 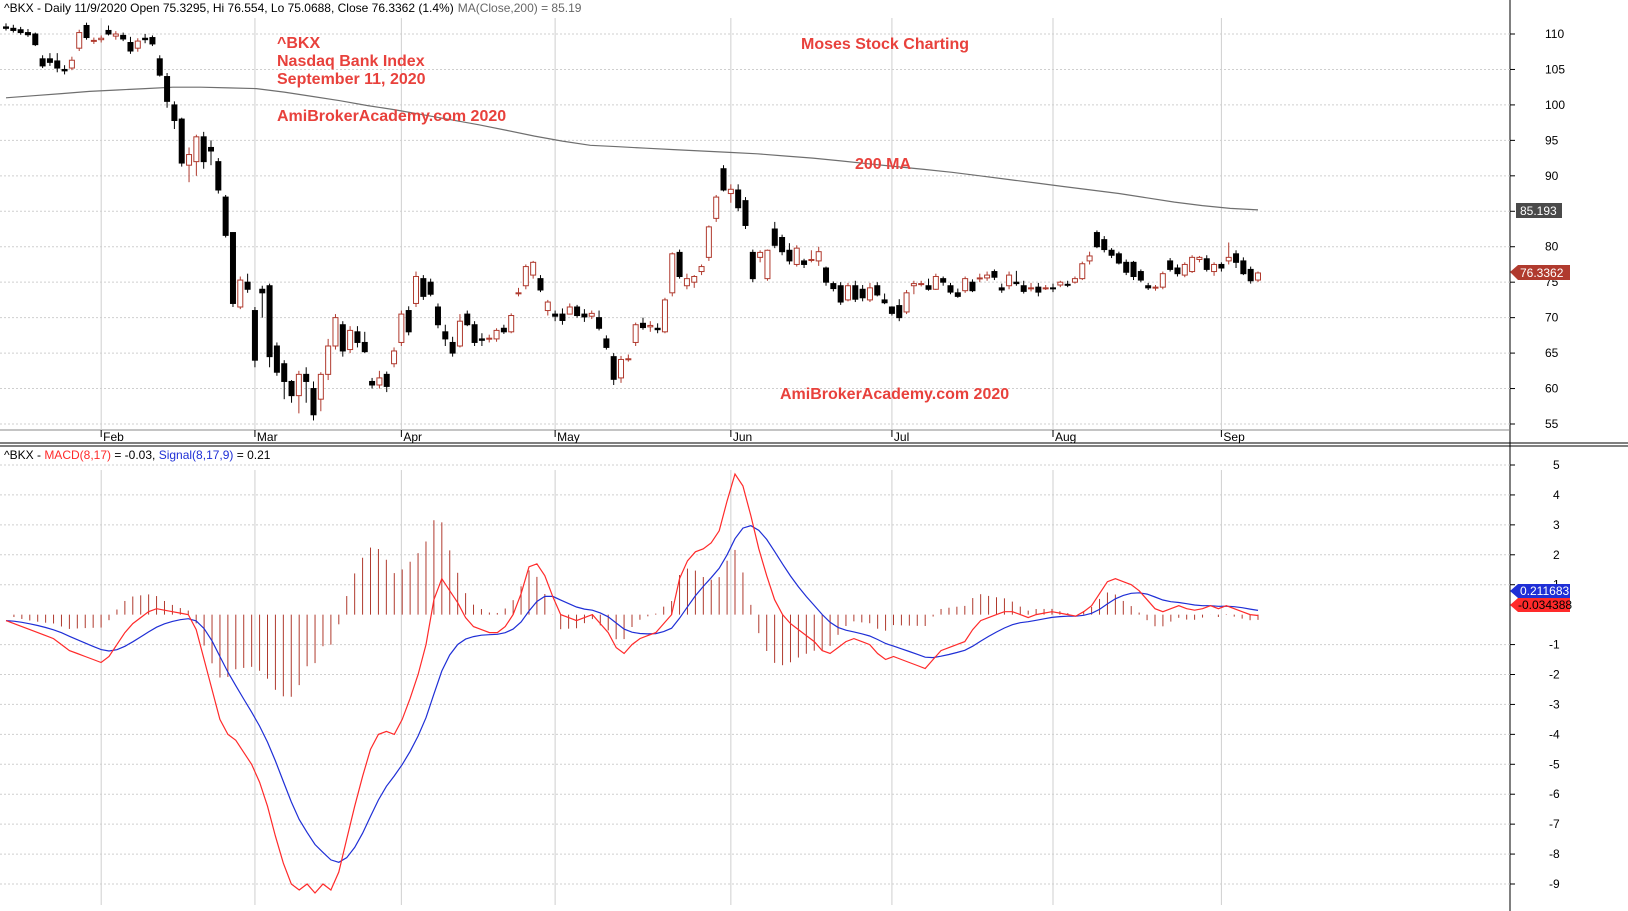 I want to click on price-tick-label: 95, so click(x=1552, y=140).